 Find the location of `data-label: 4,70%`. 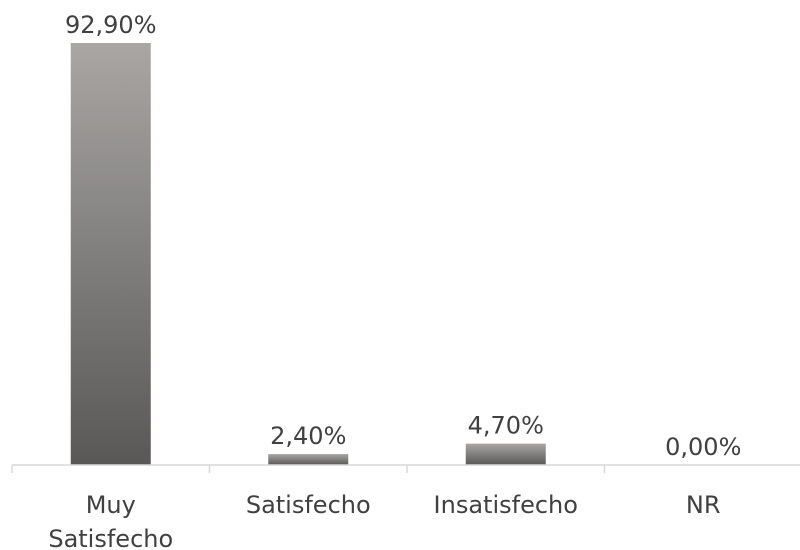

data-label: 4,70% is located at coordinates (506, 426).